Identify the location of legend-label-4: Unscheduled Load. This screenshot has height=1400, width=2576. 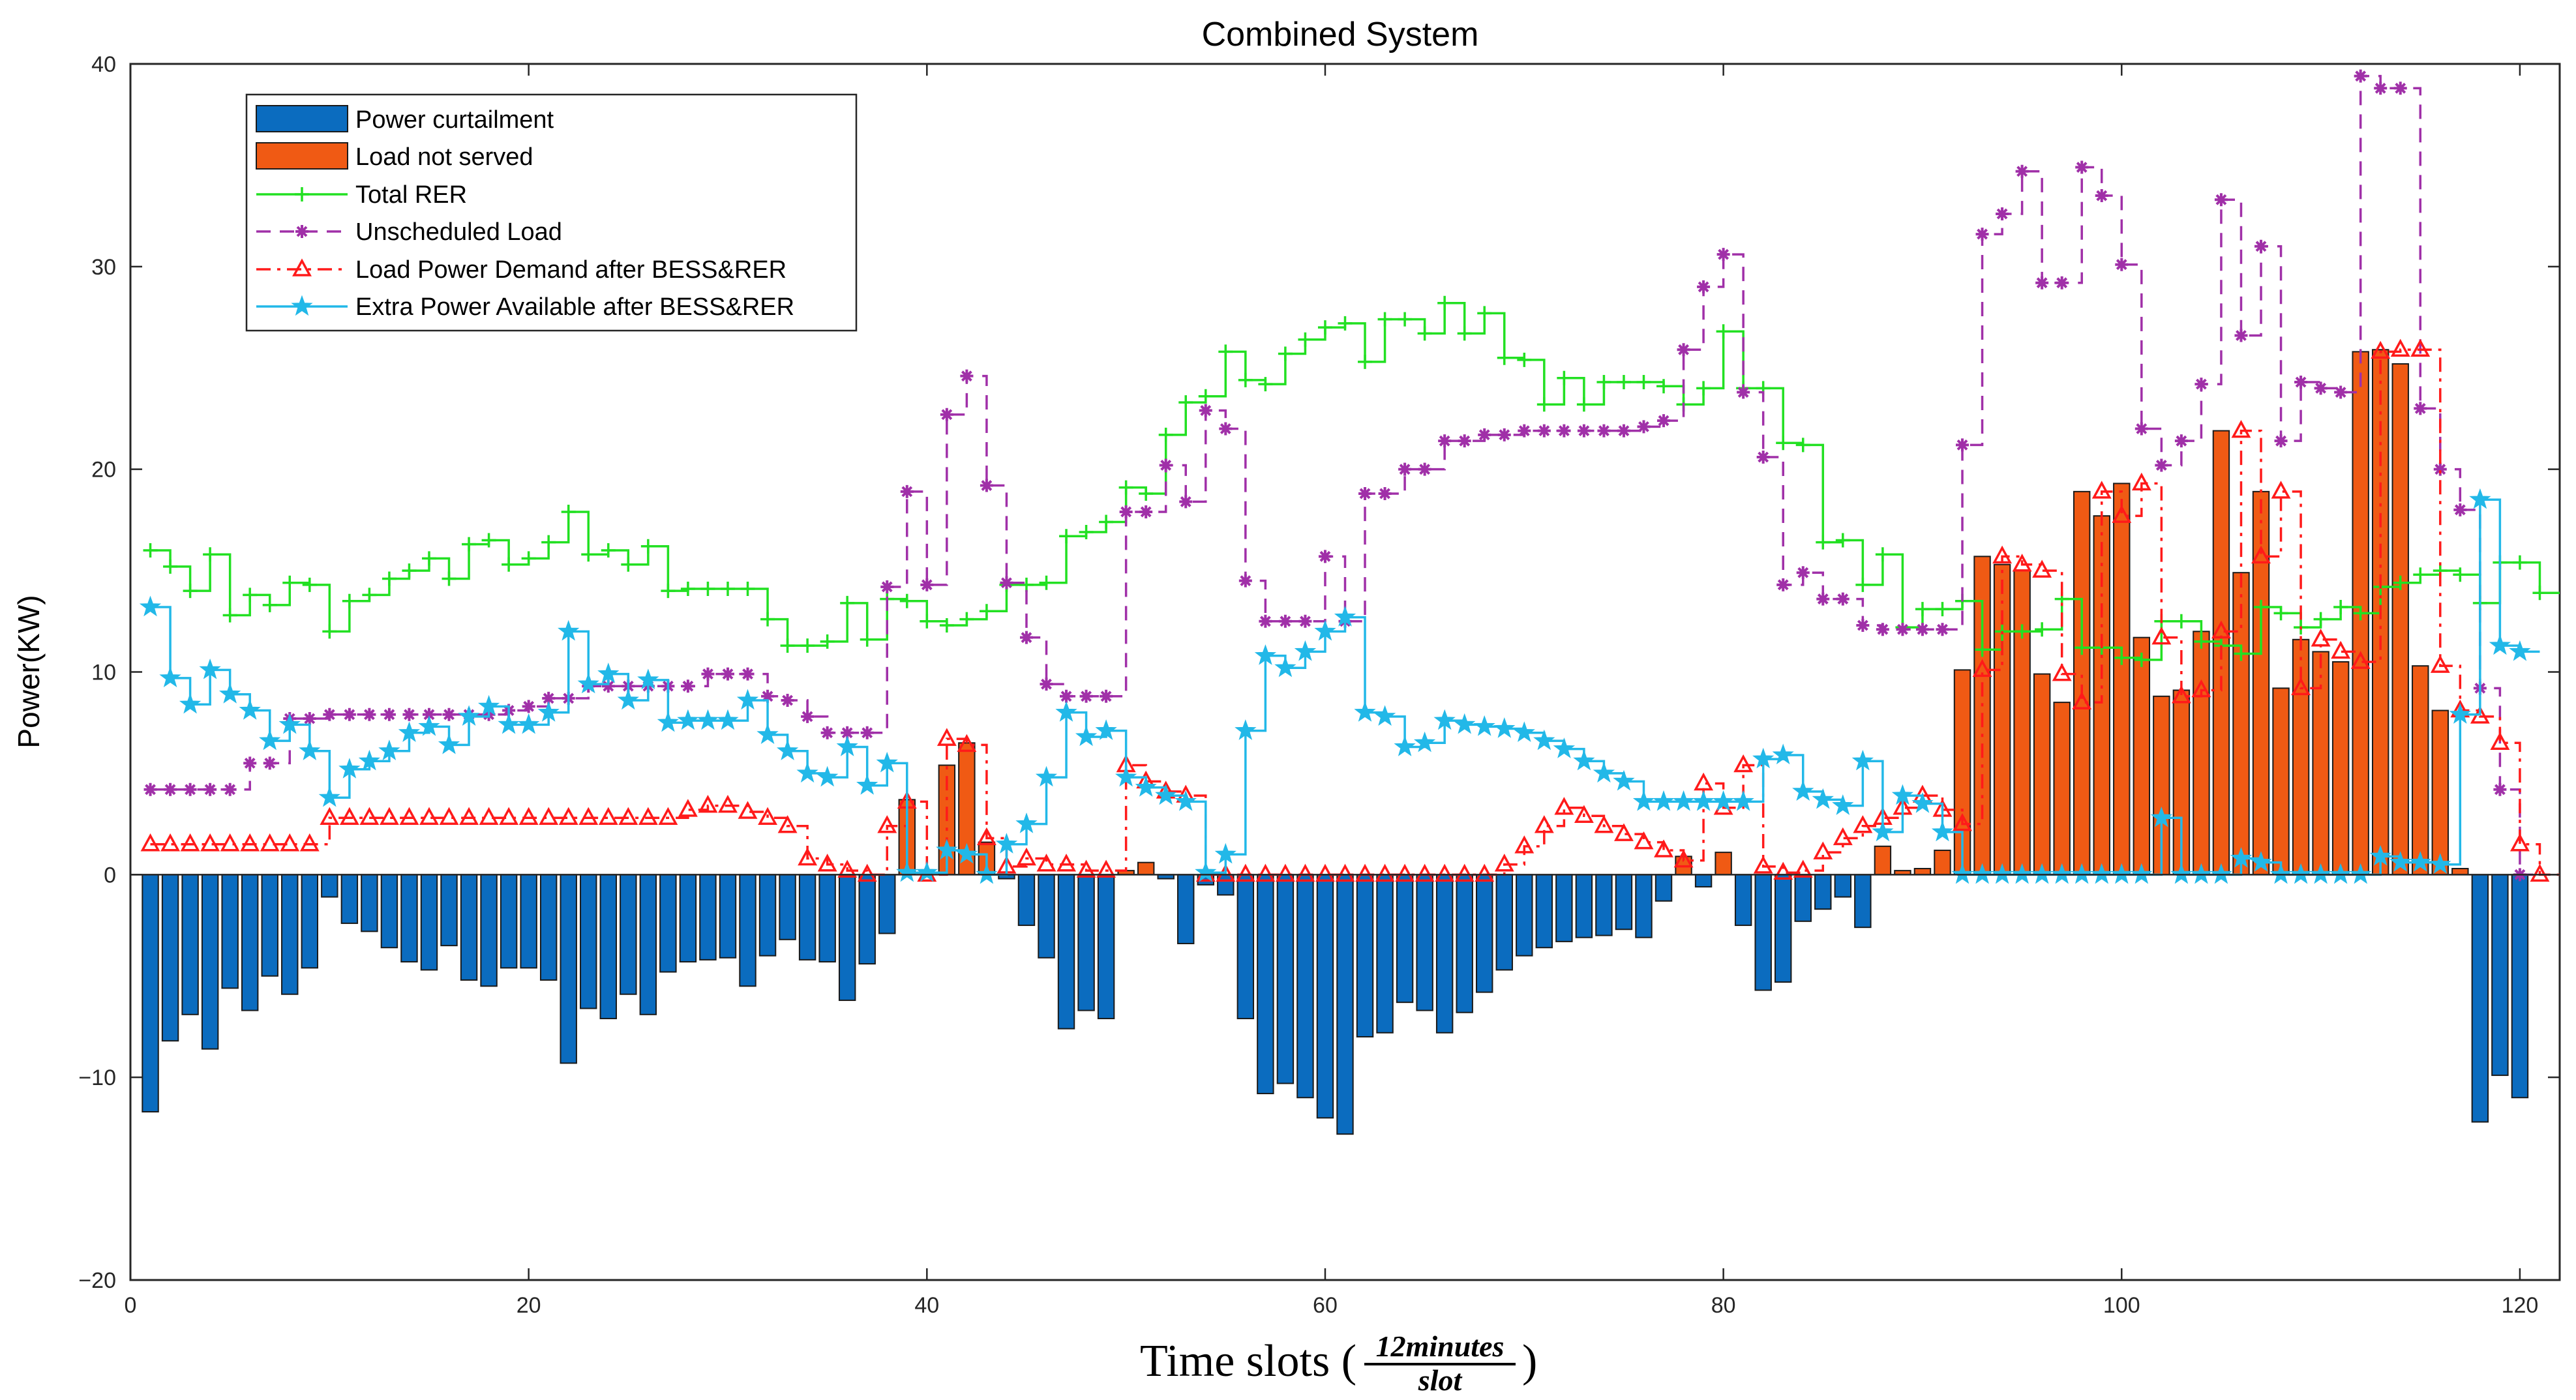
(458, 232).